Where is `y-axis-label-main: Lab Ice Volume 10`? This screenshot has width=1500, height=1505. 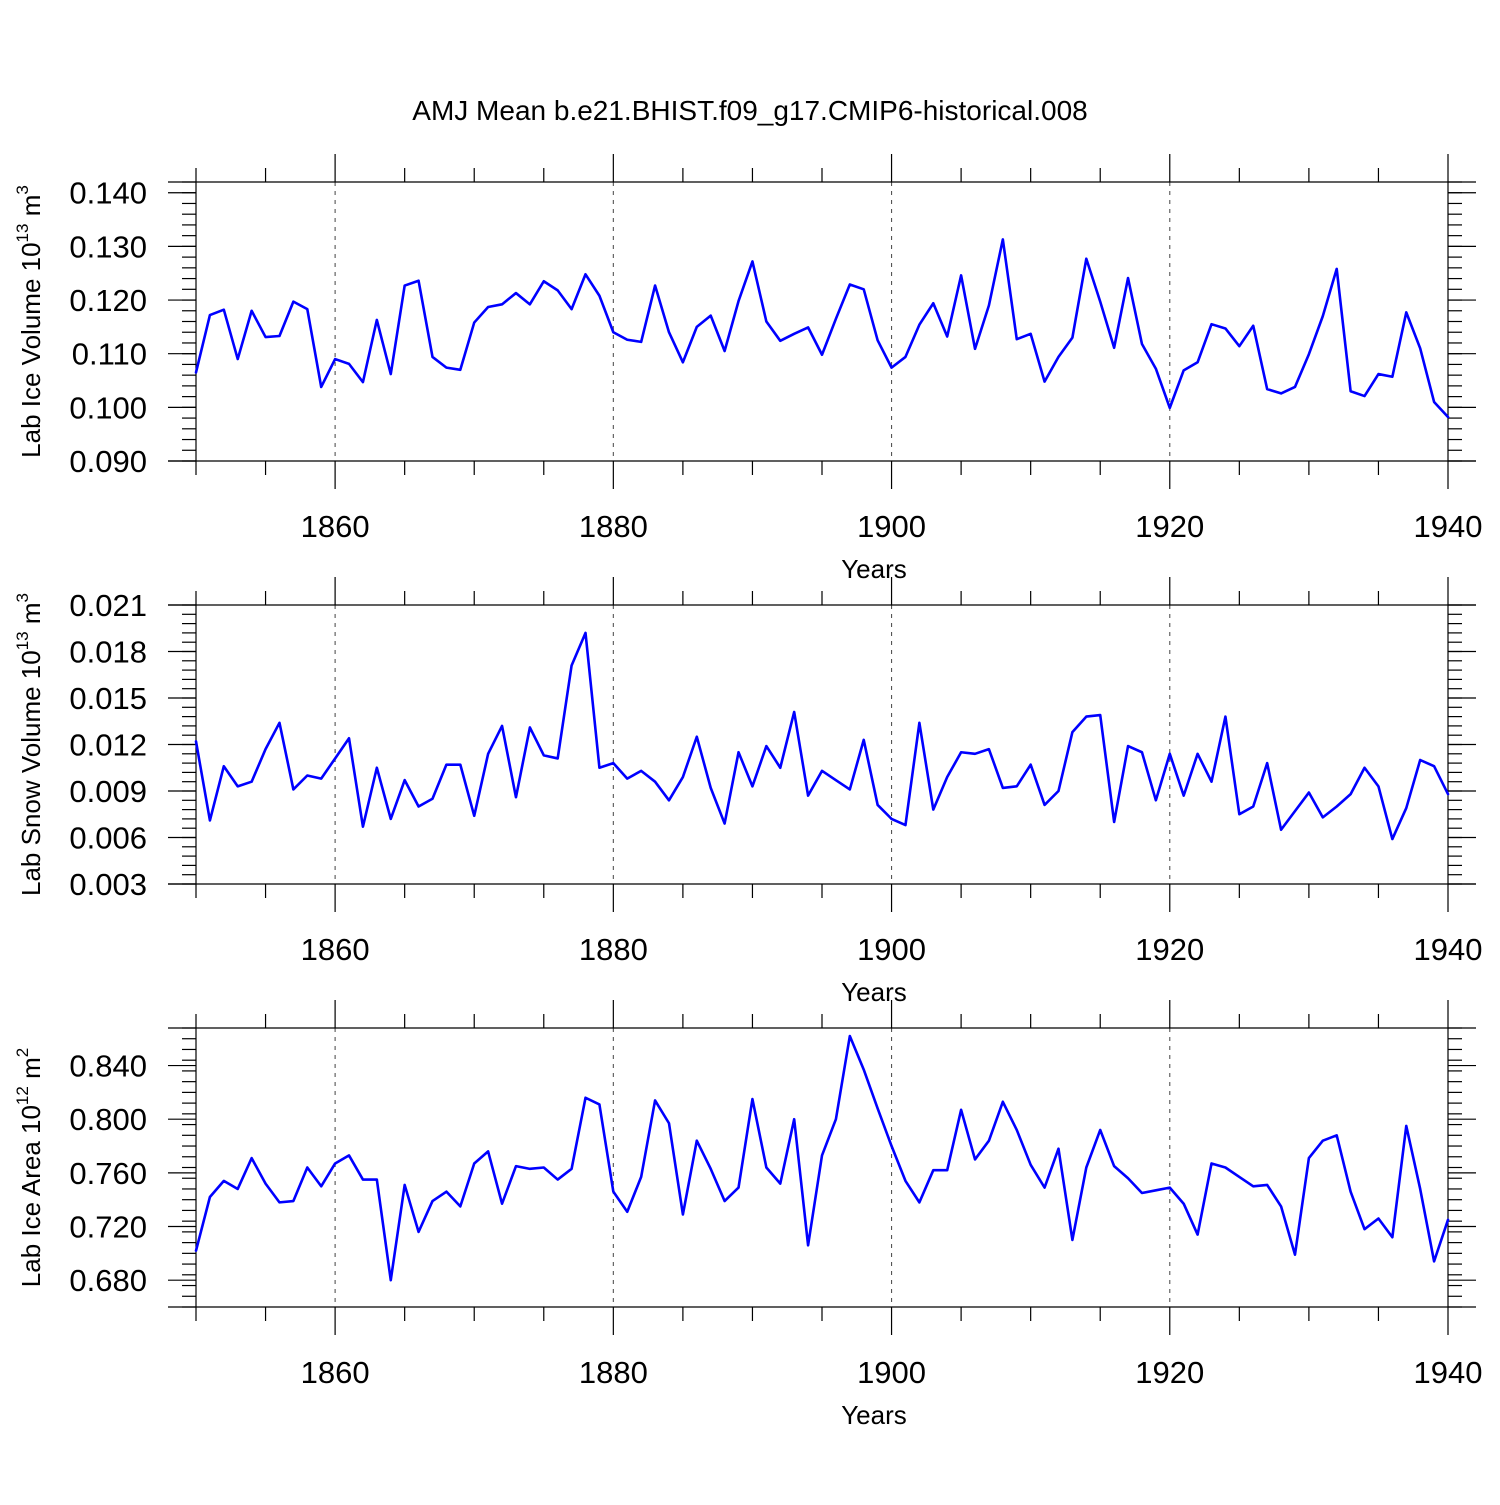
y-axis-label-main: Lab Ice Volume 10 is located at coordinates (31, 349).